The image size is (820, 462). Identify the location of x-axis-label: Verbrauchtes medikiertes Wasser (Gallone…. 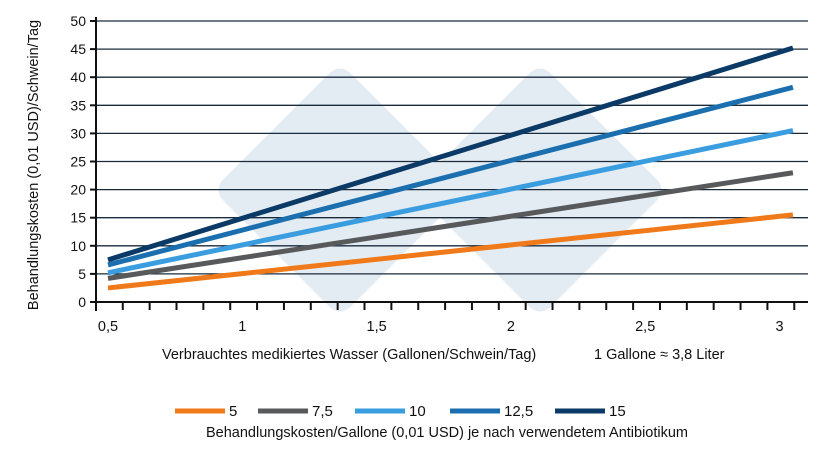
(349, 355).